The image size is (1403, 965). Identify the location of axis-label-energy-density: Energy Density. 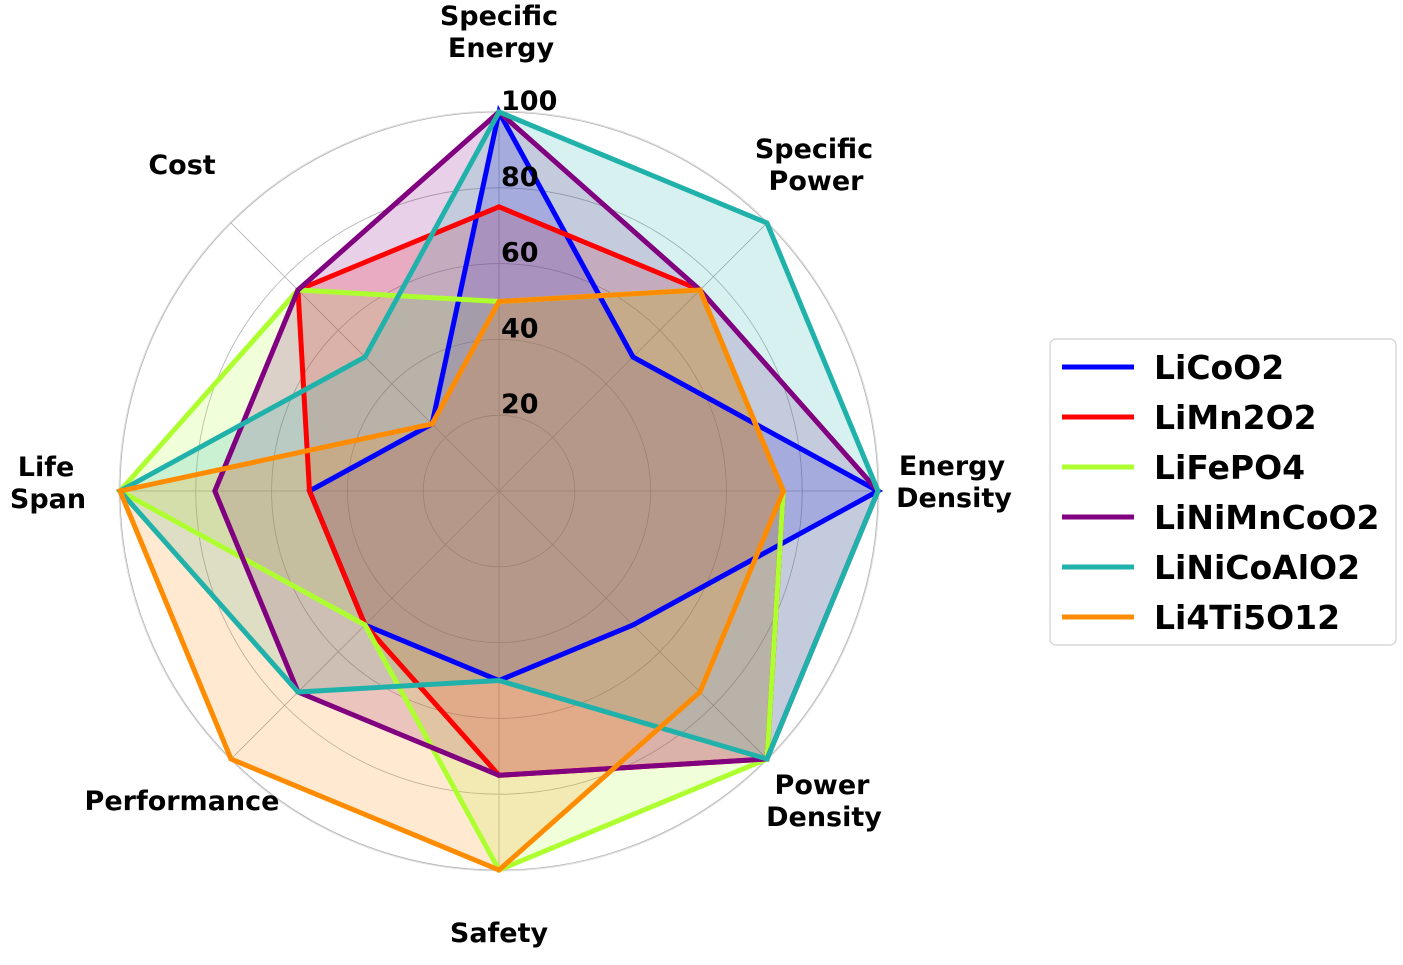
(954, 482).